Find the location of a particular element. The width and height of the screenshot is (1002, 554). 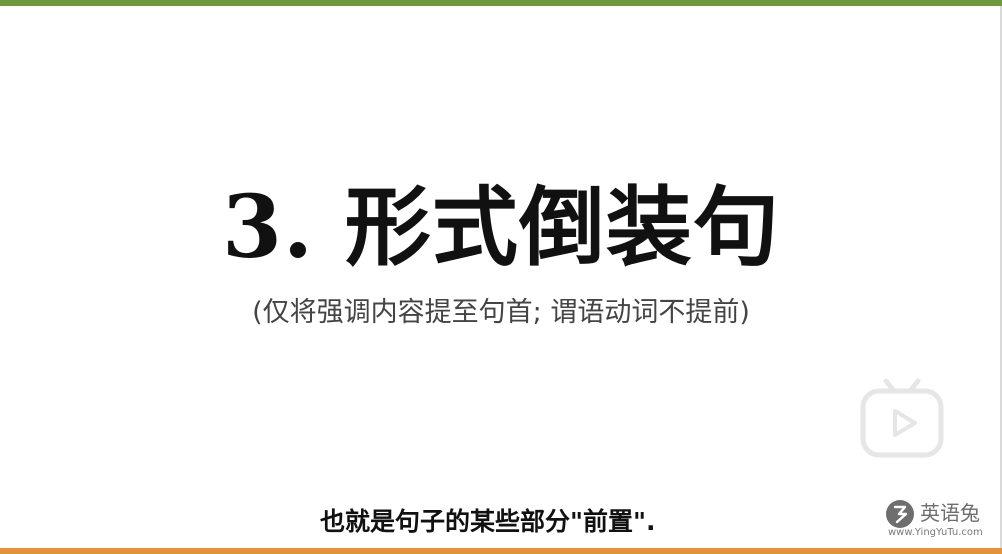

play-icon is located at coordinates (902, 418).